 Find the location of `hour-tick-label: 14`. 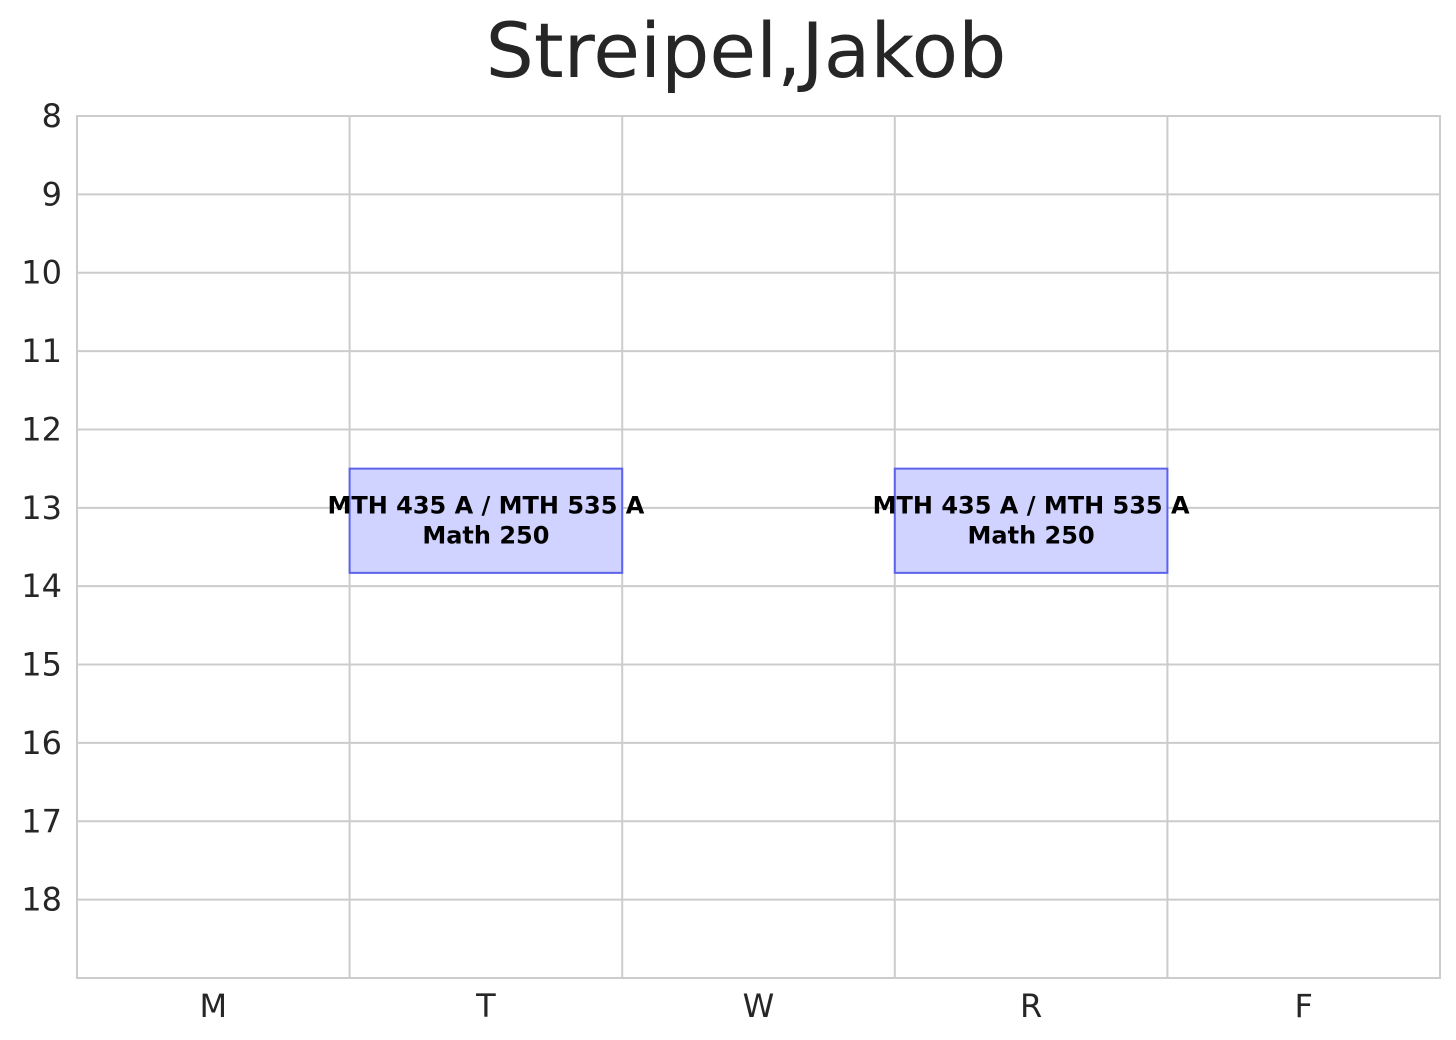

hour-tick-label: 14 is located at coordinates (41, 586).